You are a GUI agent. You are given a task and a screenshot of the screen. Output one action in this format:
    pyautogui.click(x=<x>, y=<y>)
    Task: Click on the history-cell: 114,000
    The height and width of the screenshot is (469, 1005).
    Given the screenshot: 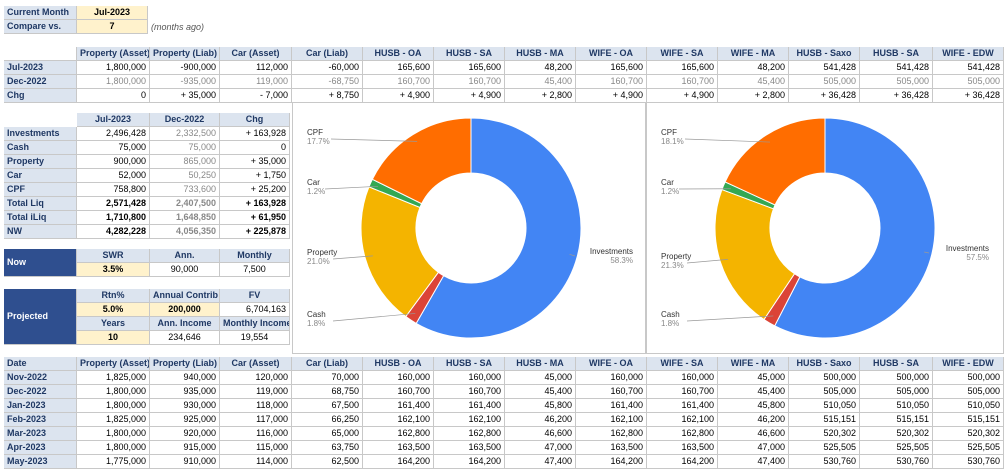 What is the action you would take?
    pyautogui.click(x=256, y=462)
    